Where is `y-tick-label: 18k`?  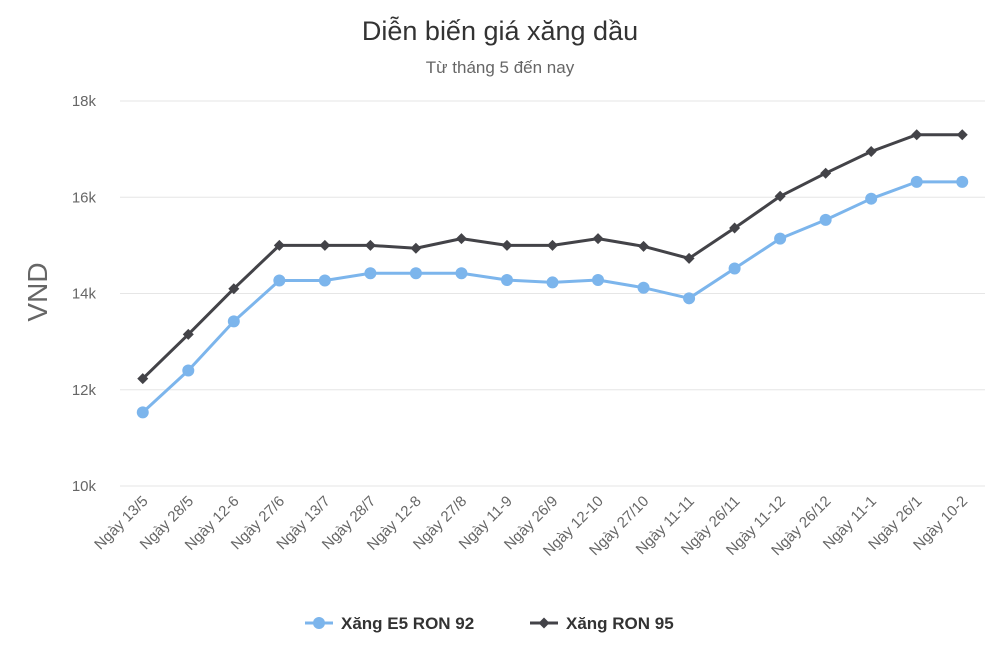
y-tick-label: 18k is located at coordinates (84, 101).